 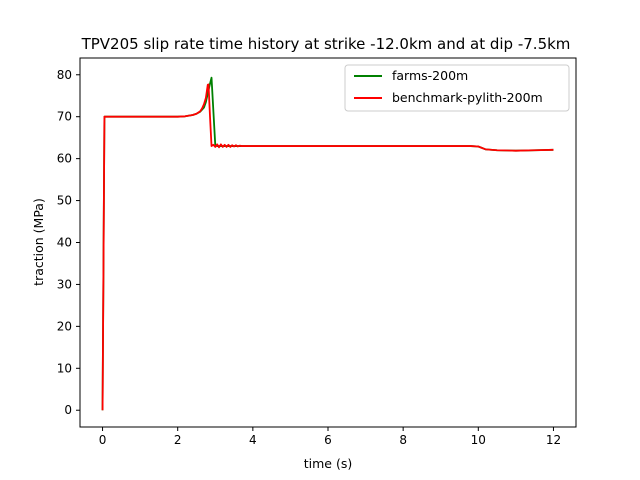 What do you see at coordinates (64, 284) in the screenshot?
I see `y-tick-label: 30` at bounding box center [64, 284].